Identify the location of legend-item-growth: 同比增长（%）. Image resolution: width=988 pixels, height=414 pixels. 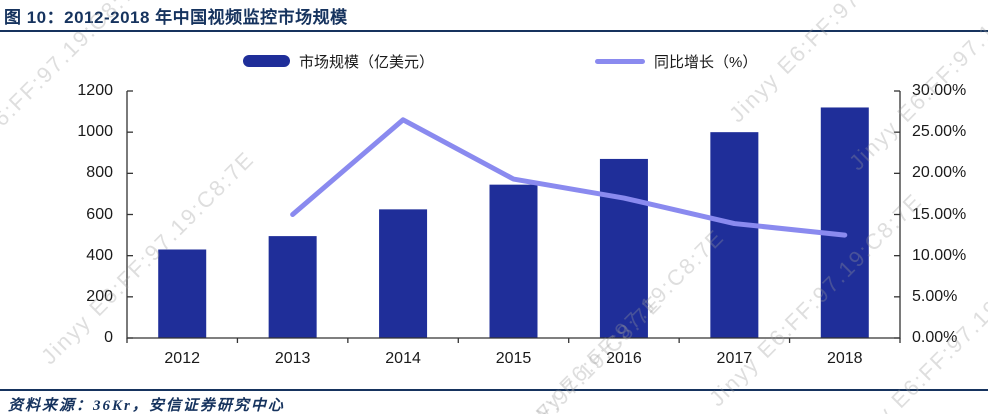
(676, 61).